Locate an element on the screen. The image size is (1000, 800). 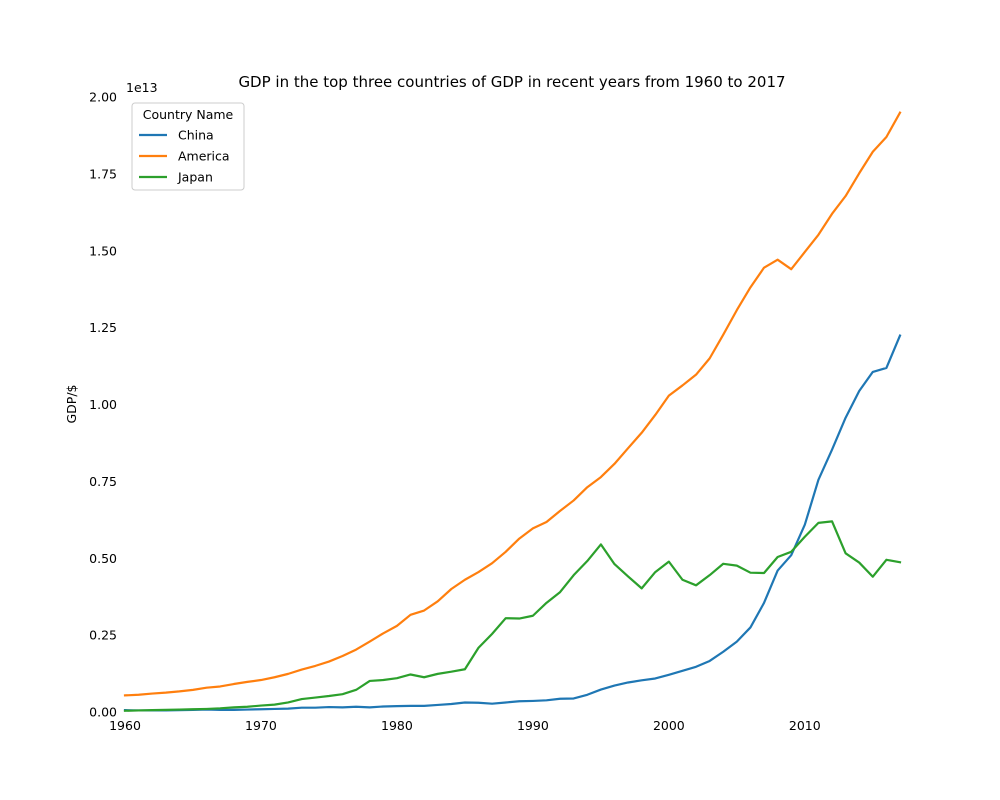
x-tick-label: 1980 is located at coordinates (397, 725).